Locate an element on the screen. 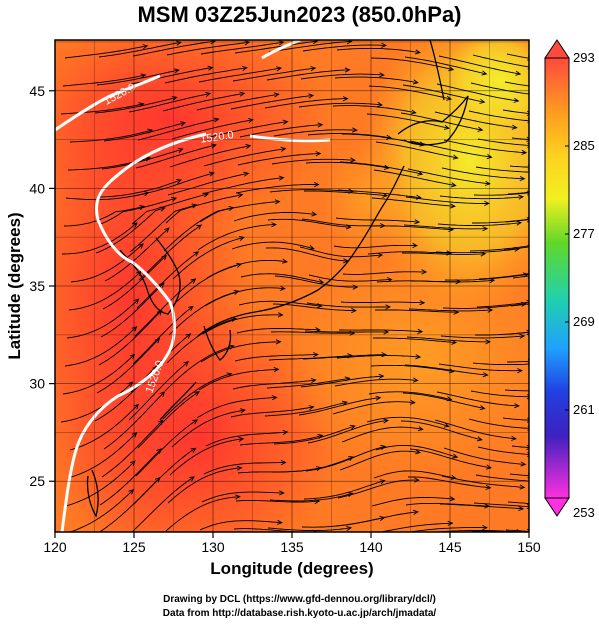 The height and width of the screenshot is (625, 599). x-tick-label: 125 is located at coordinates (134, 547).